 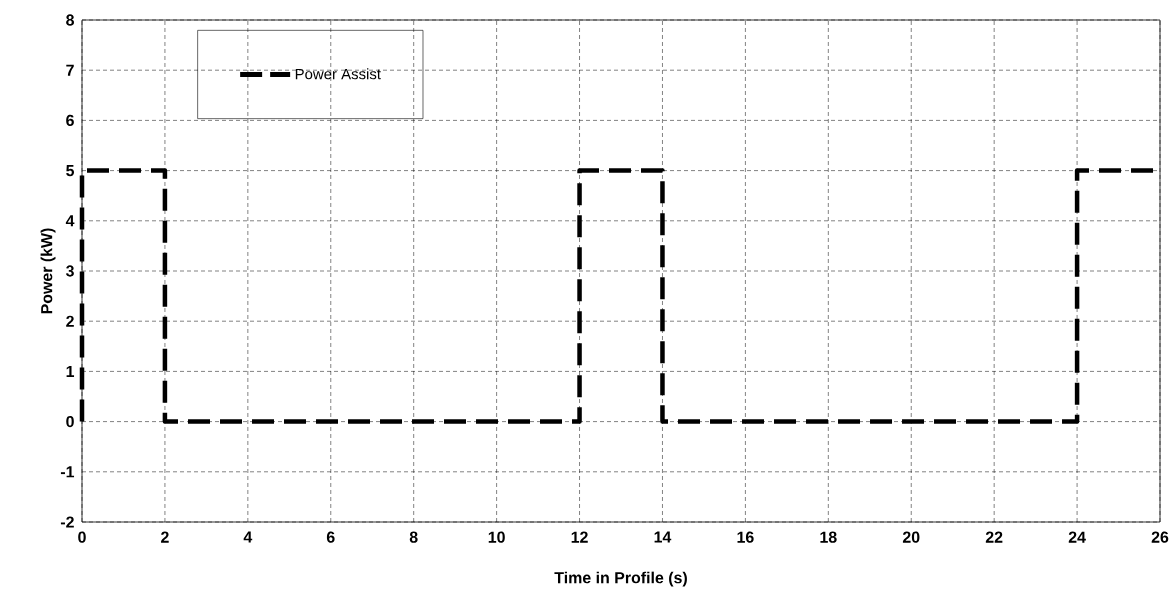 What do you see at coordinates (1077, 537) in the screenshot?
I see `x-tick-label: 24` at bounding box center [1077, 537].